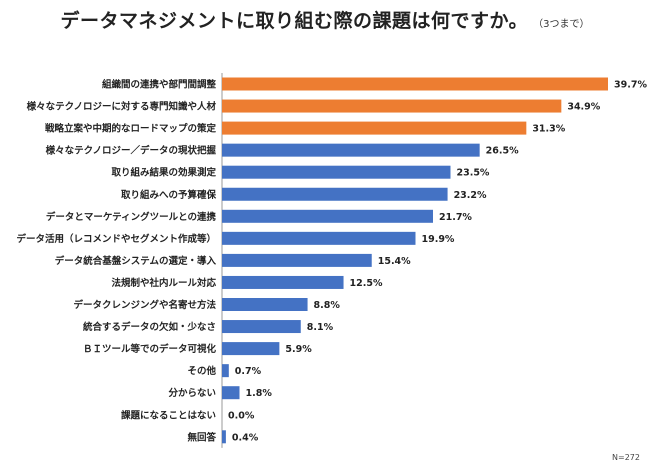 The image size is (650, 468). Describe the element at coordinates (630, 85) in the screenshot. I see `value-label: 39.7%` at that location.